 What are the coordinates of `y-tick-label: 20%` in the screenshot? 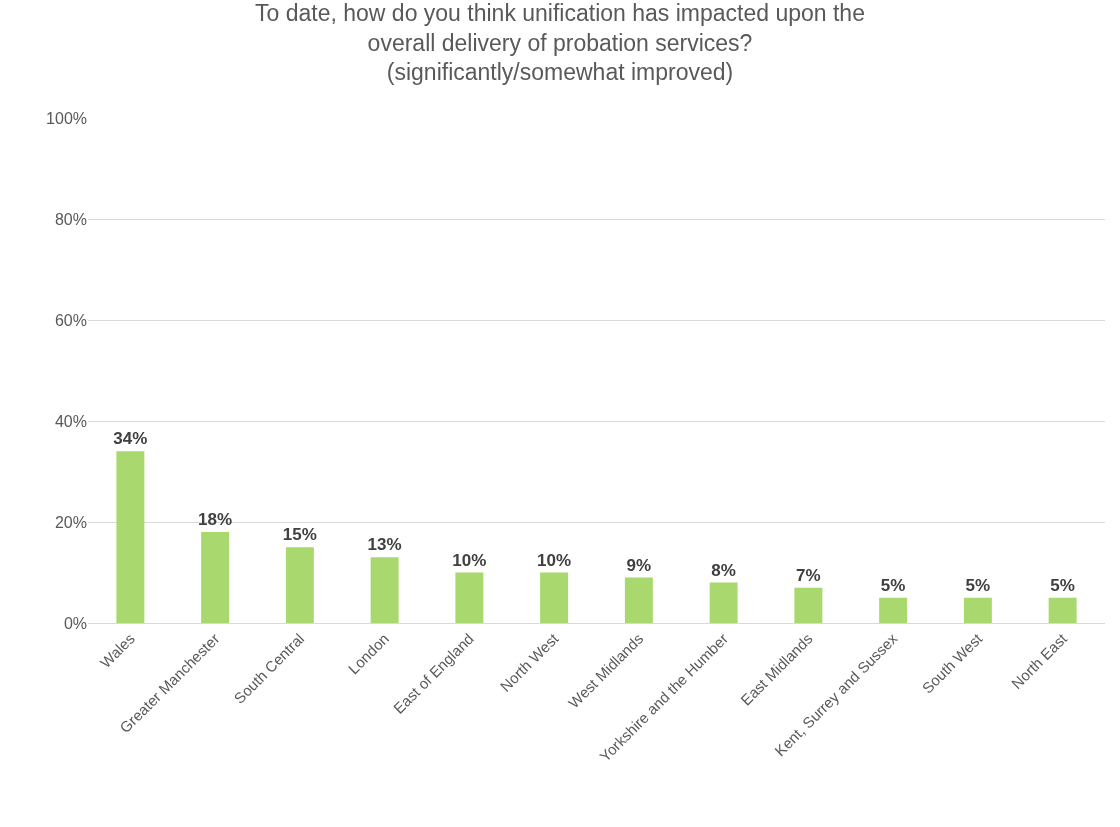 It's located at (70, 522).